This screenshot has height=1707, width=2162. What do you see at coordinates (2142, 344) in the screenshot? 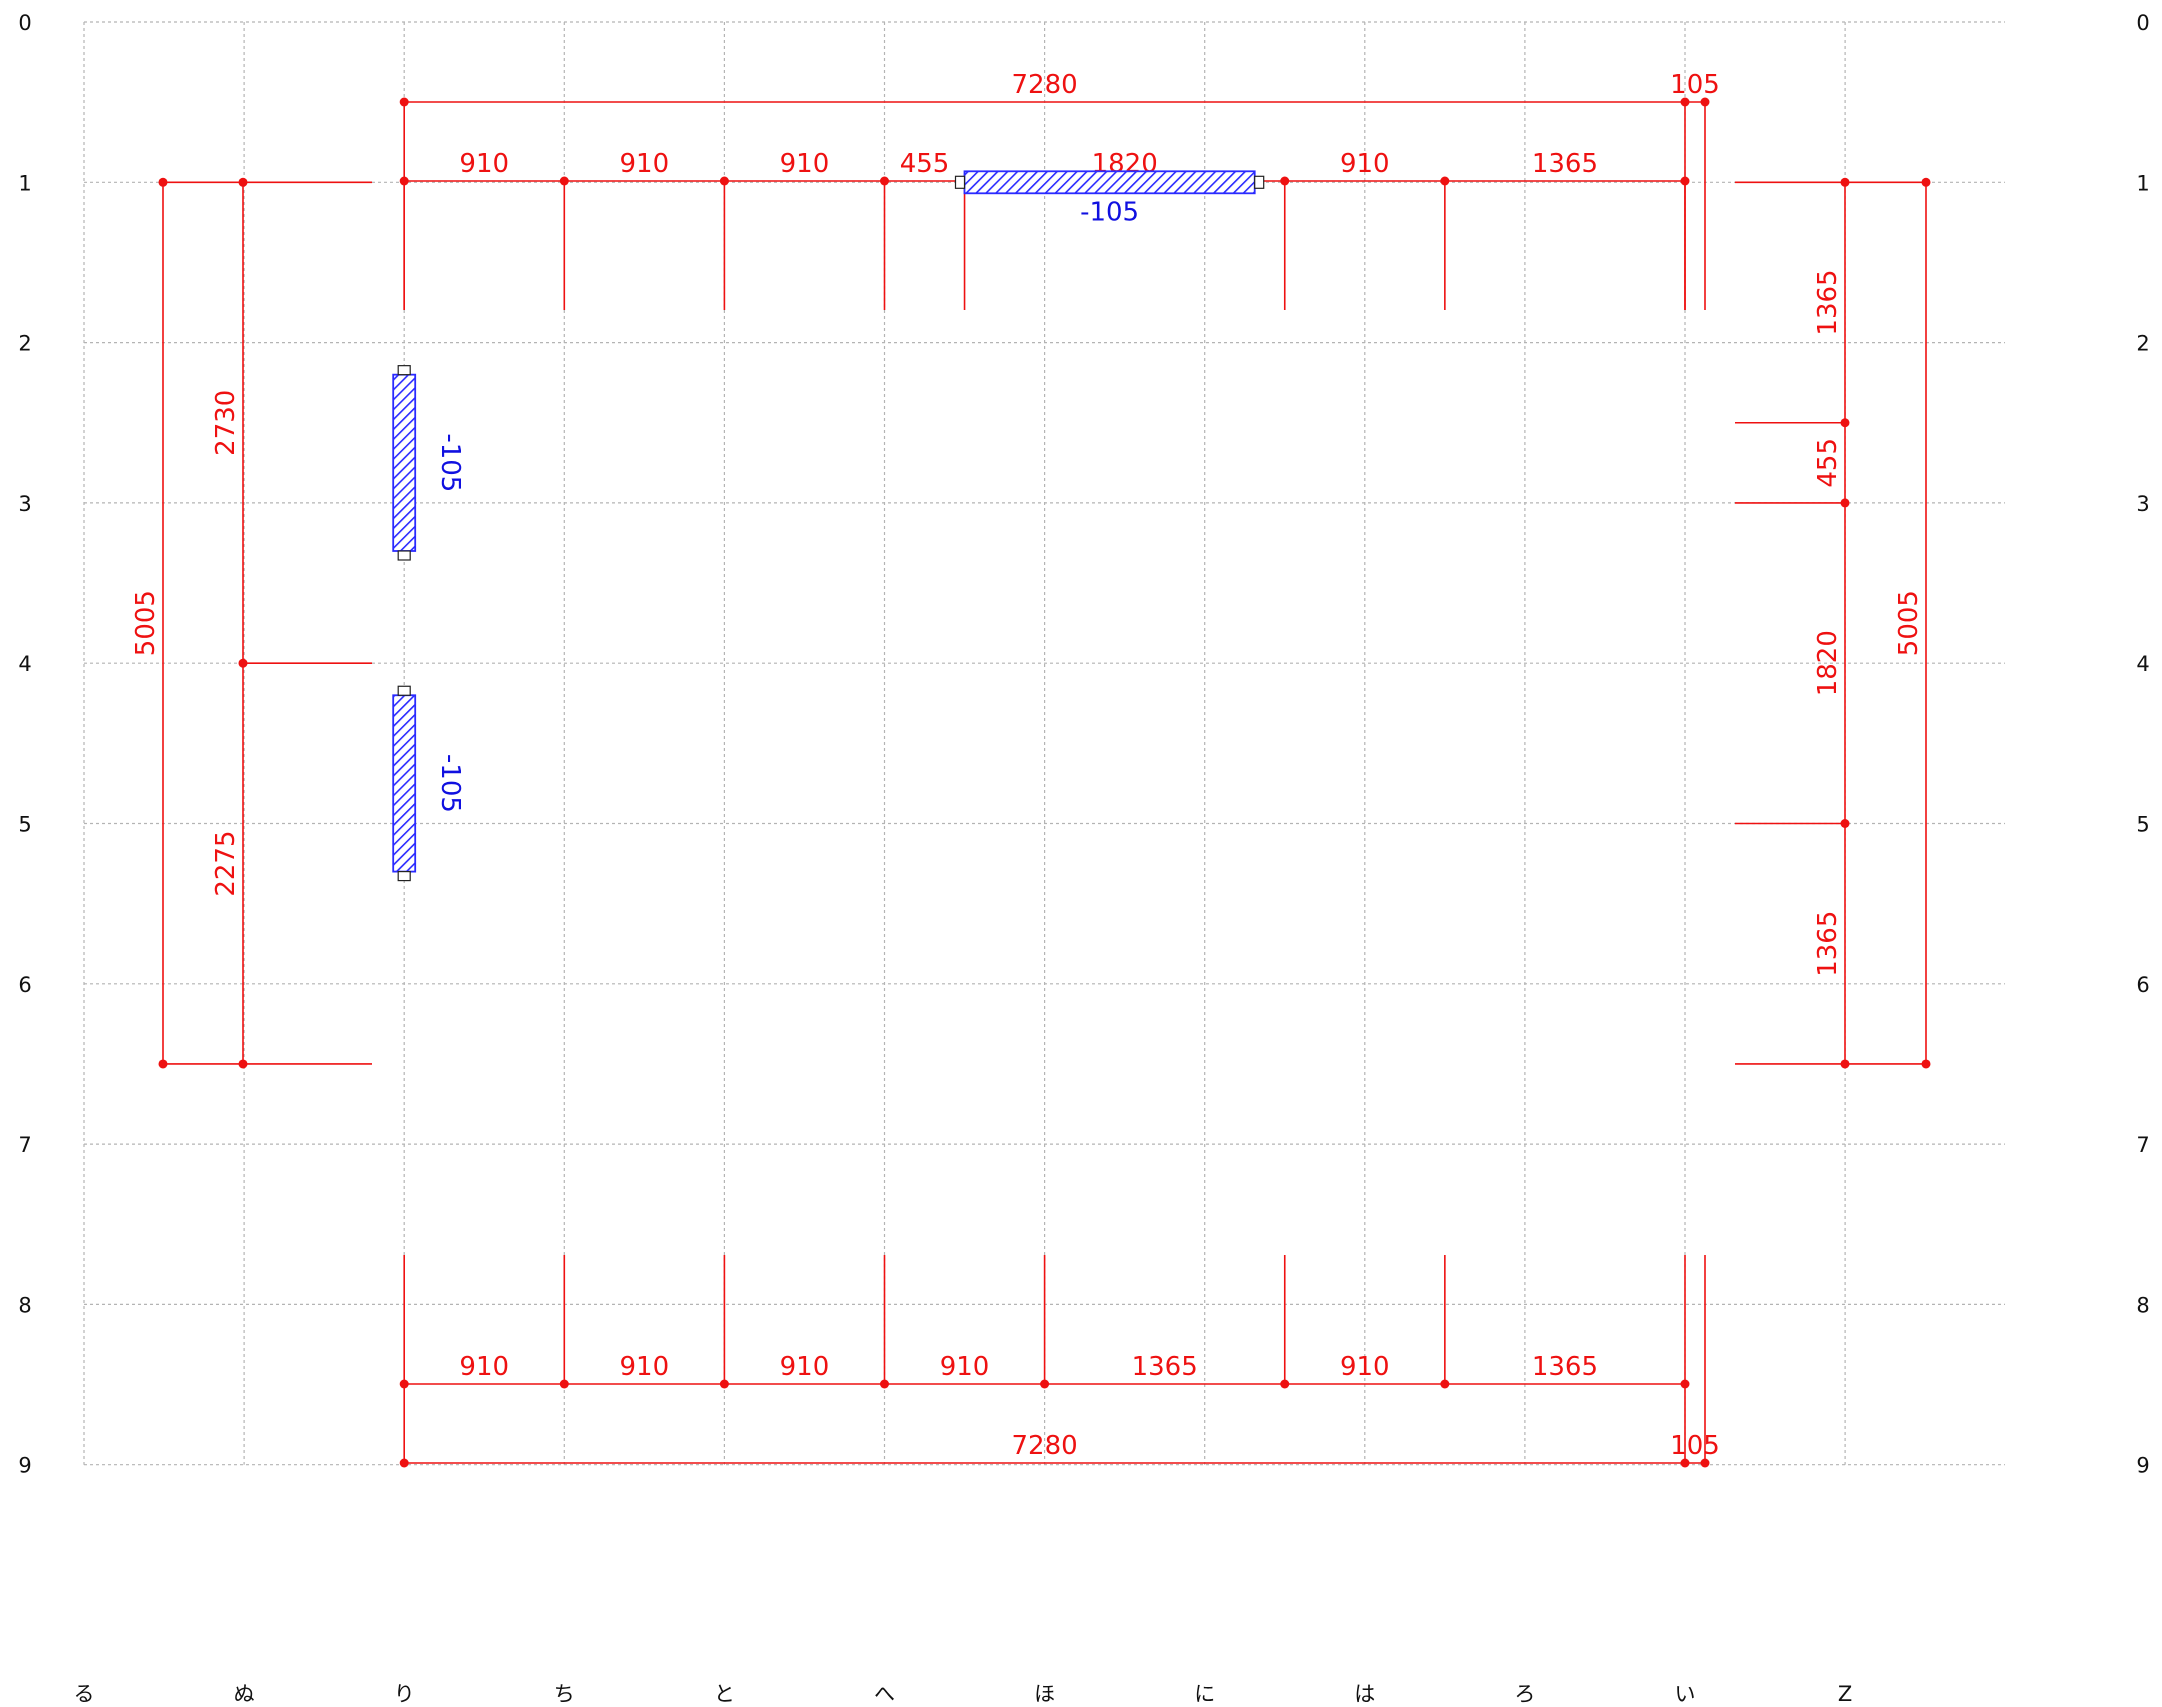
I see `row-label-right: 2` at bounding box center [2142, 344].